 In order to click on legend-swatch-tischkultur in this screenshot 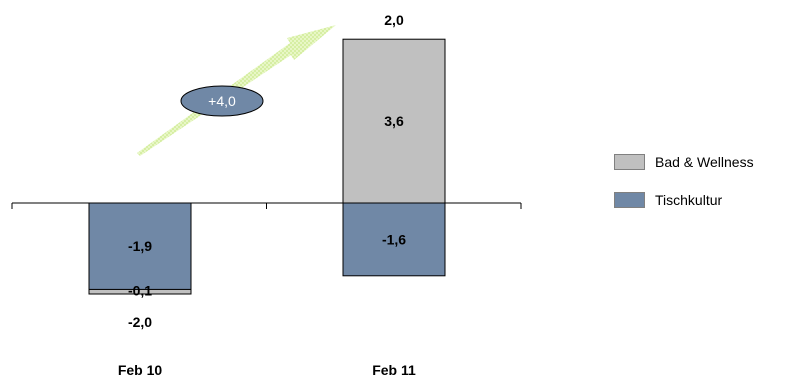, I will do `click(629, 200)`.